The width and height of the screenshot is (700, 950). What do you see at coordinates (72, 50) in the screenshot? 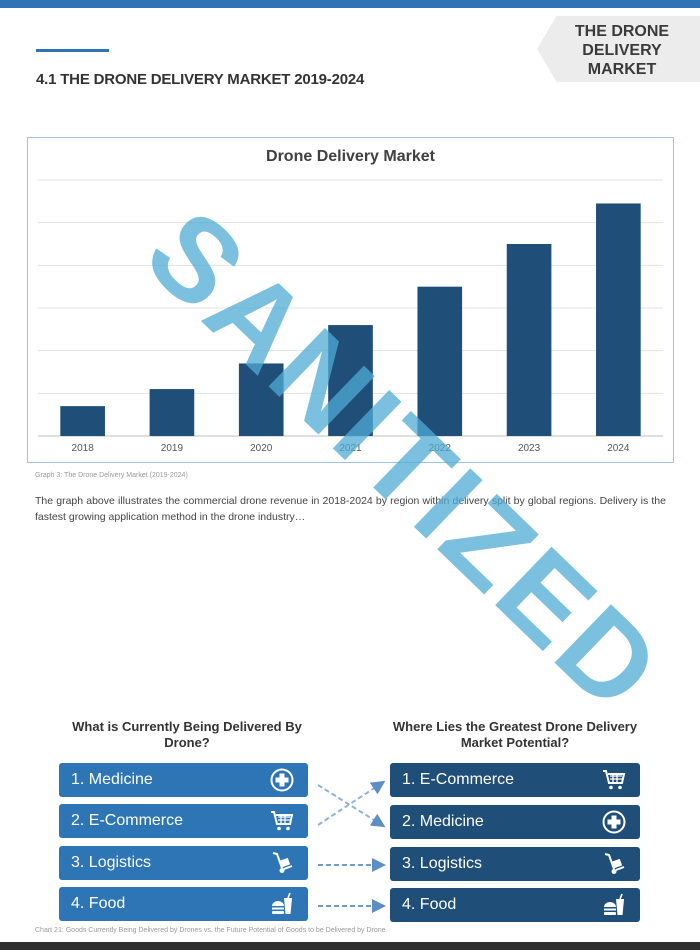
I see `title-accent-line` at bounding box center [72, 50].